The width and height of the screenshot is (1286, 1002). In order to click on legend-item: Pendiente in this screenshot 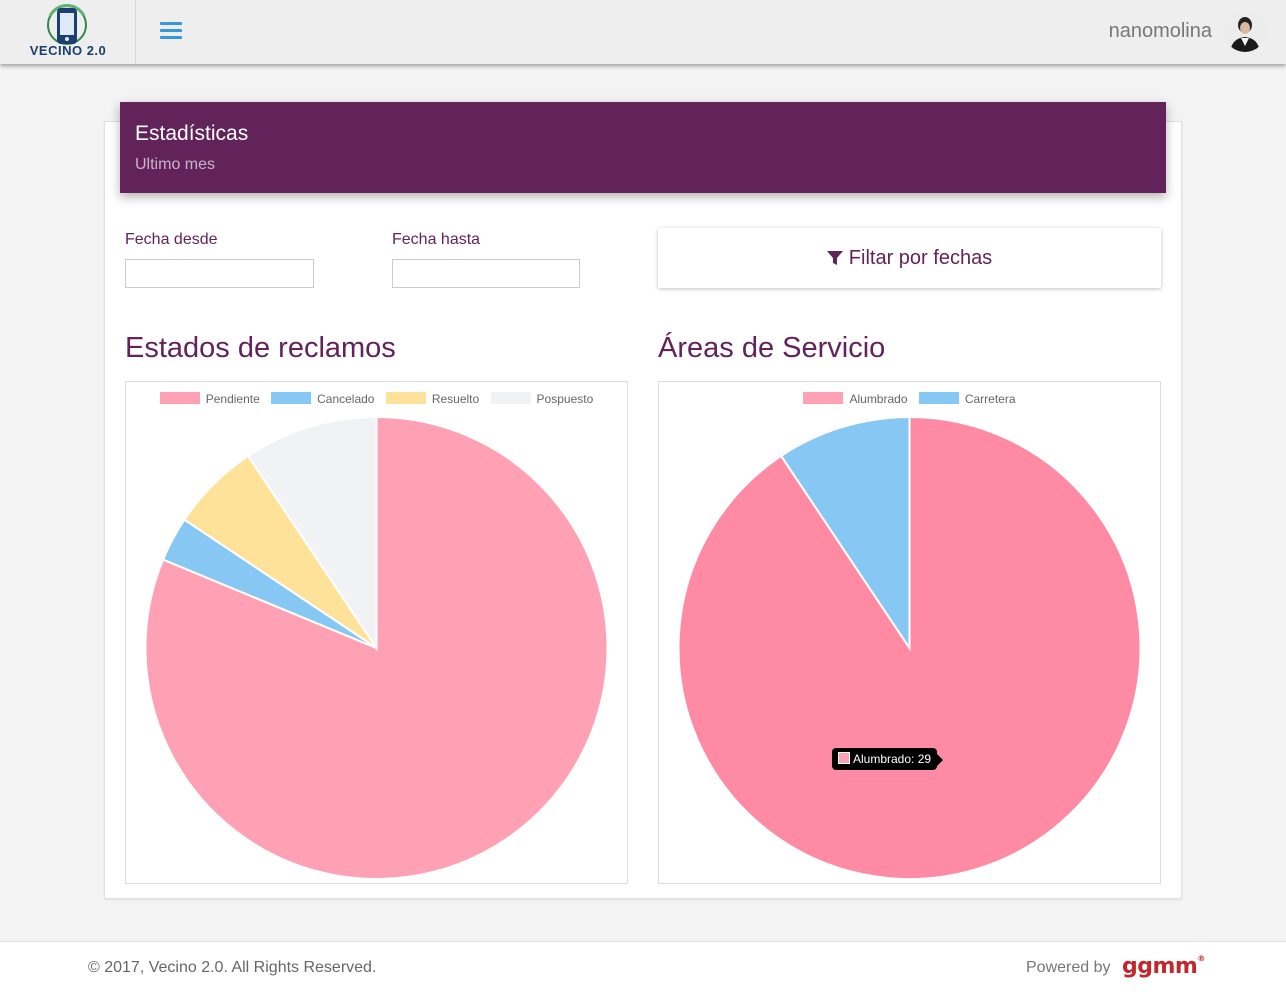, I will do `click(209, 399)`.